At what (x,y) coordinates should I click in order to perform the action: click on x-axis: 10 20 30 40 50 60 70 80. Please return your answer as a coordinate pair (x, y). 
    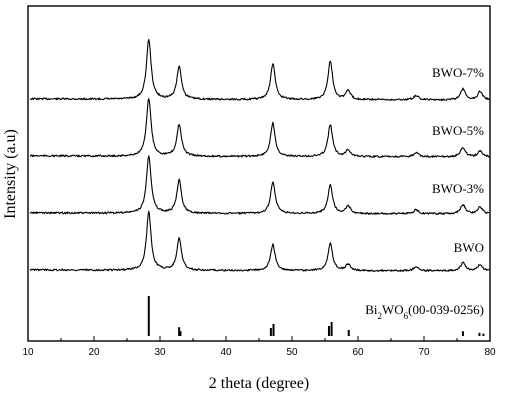
    Looking at the image, I should click on (259, 347).